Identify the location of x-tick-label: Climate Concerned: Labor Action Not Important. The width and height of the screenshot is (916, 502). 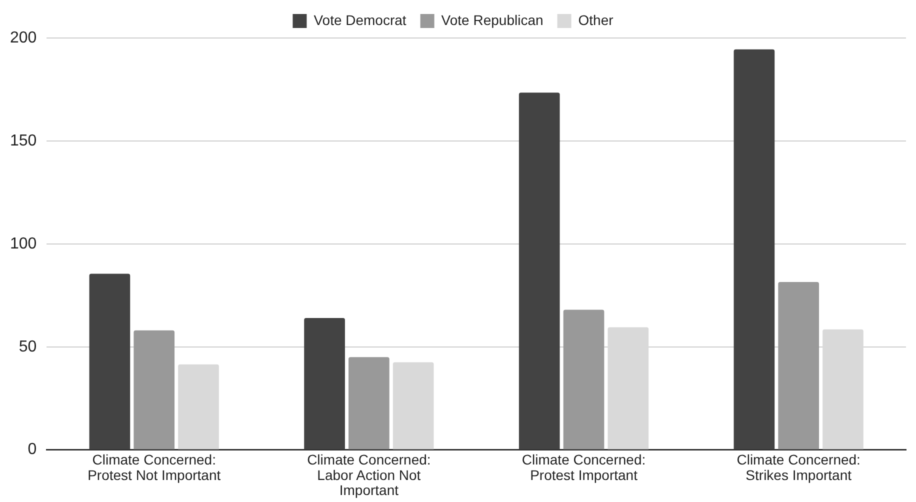
(369, 474).